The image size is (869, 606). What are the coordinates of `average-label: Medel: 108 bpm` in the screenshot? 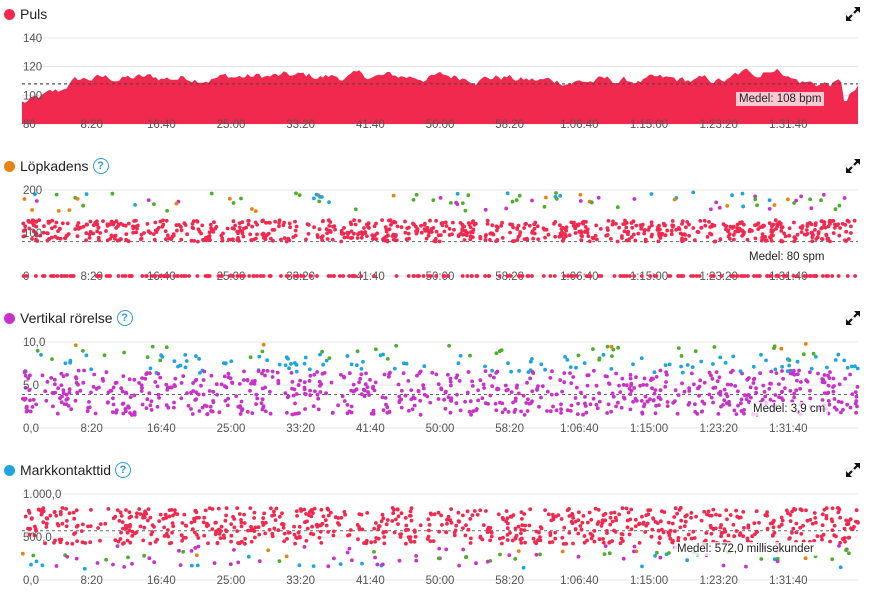 It's located at (780, 99).